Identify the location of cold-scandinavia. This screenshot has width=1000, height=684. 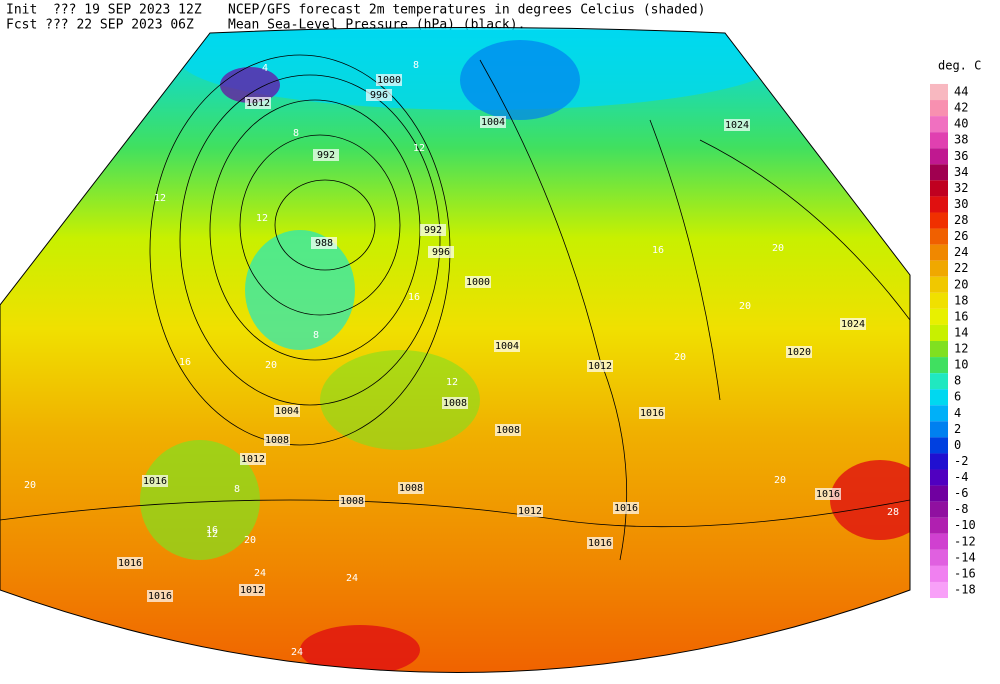
(520, 80).